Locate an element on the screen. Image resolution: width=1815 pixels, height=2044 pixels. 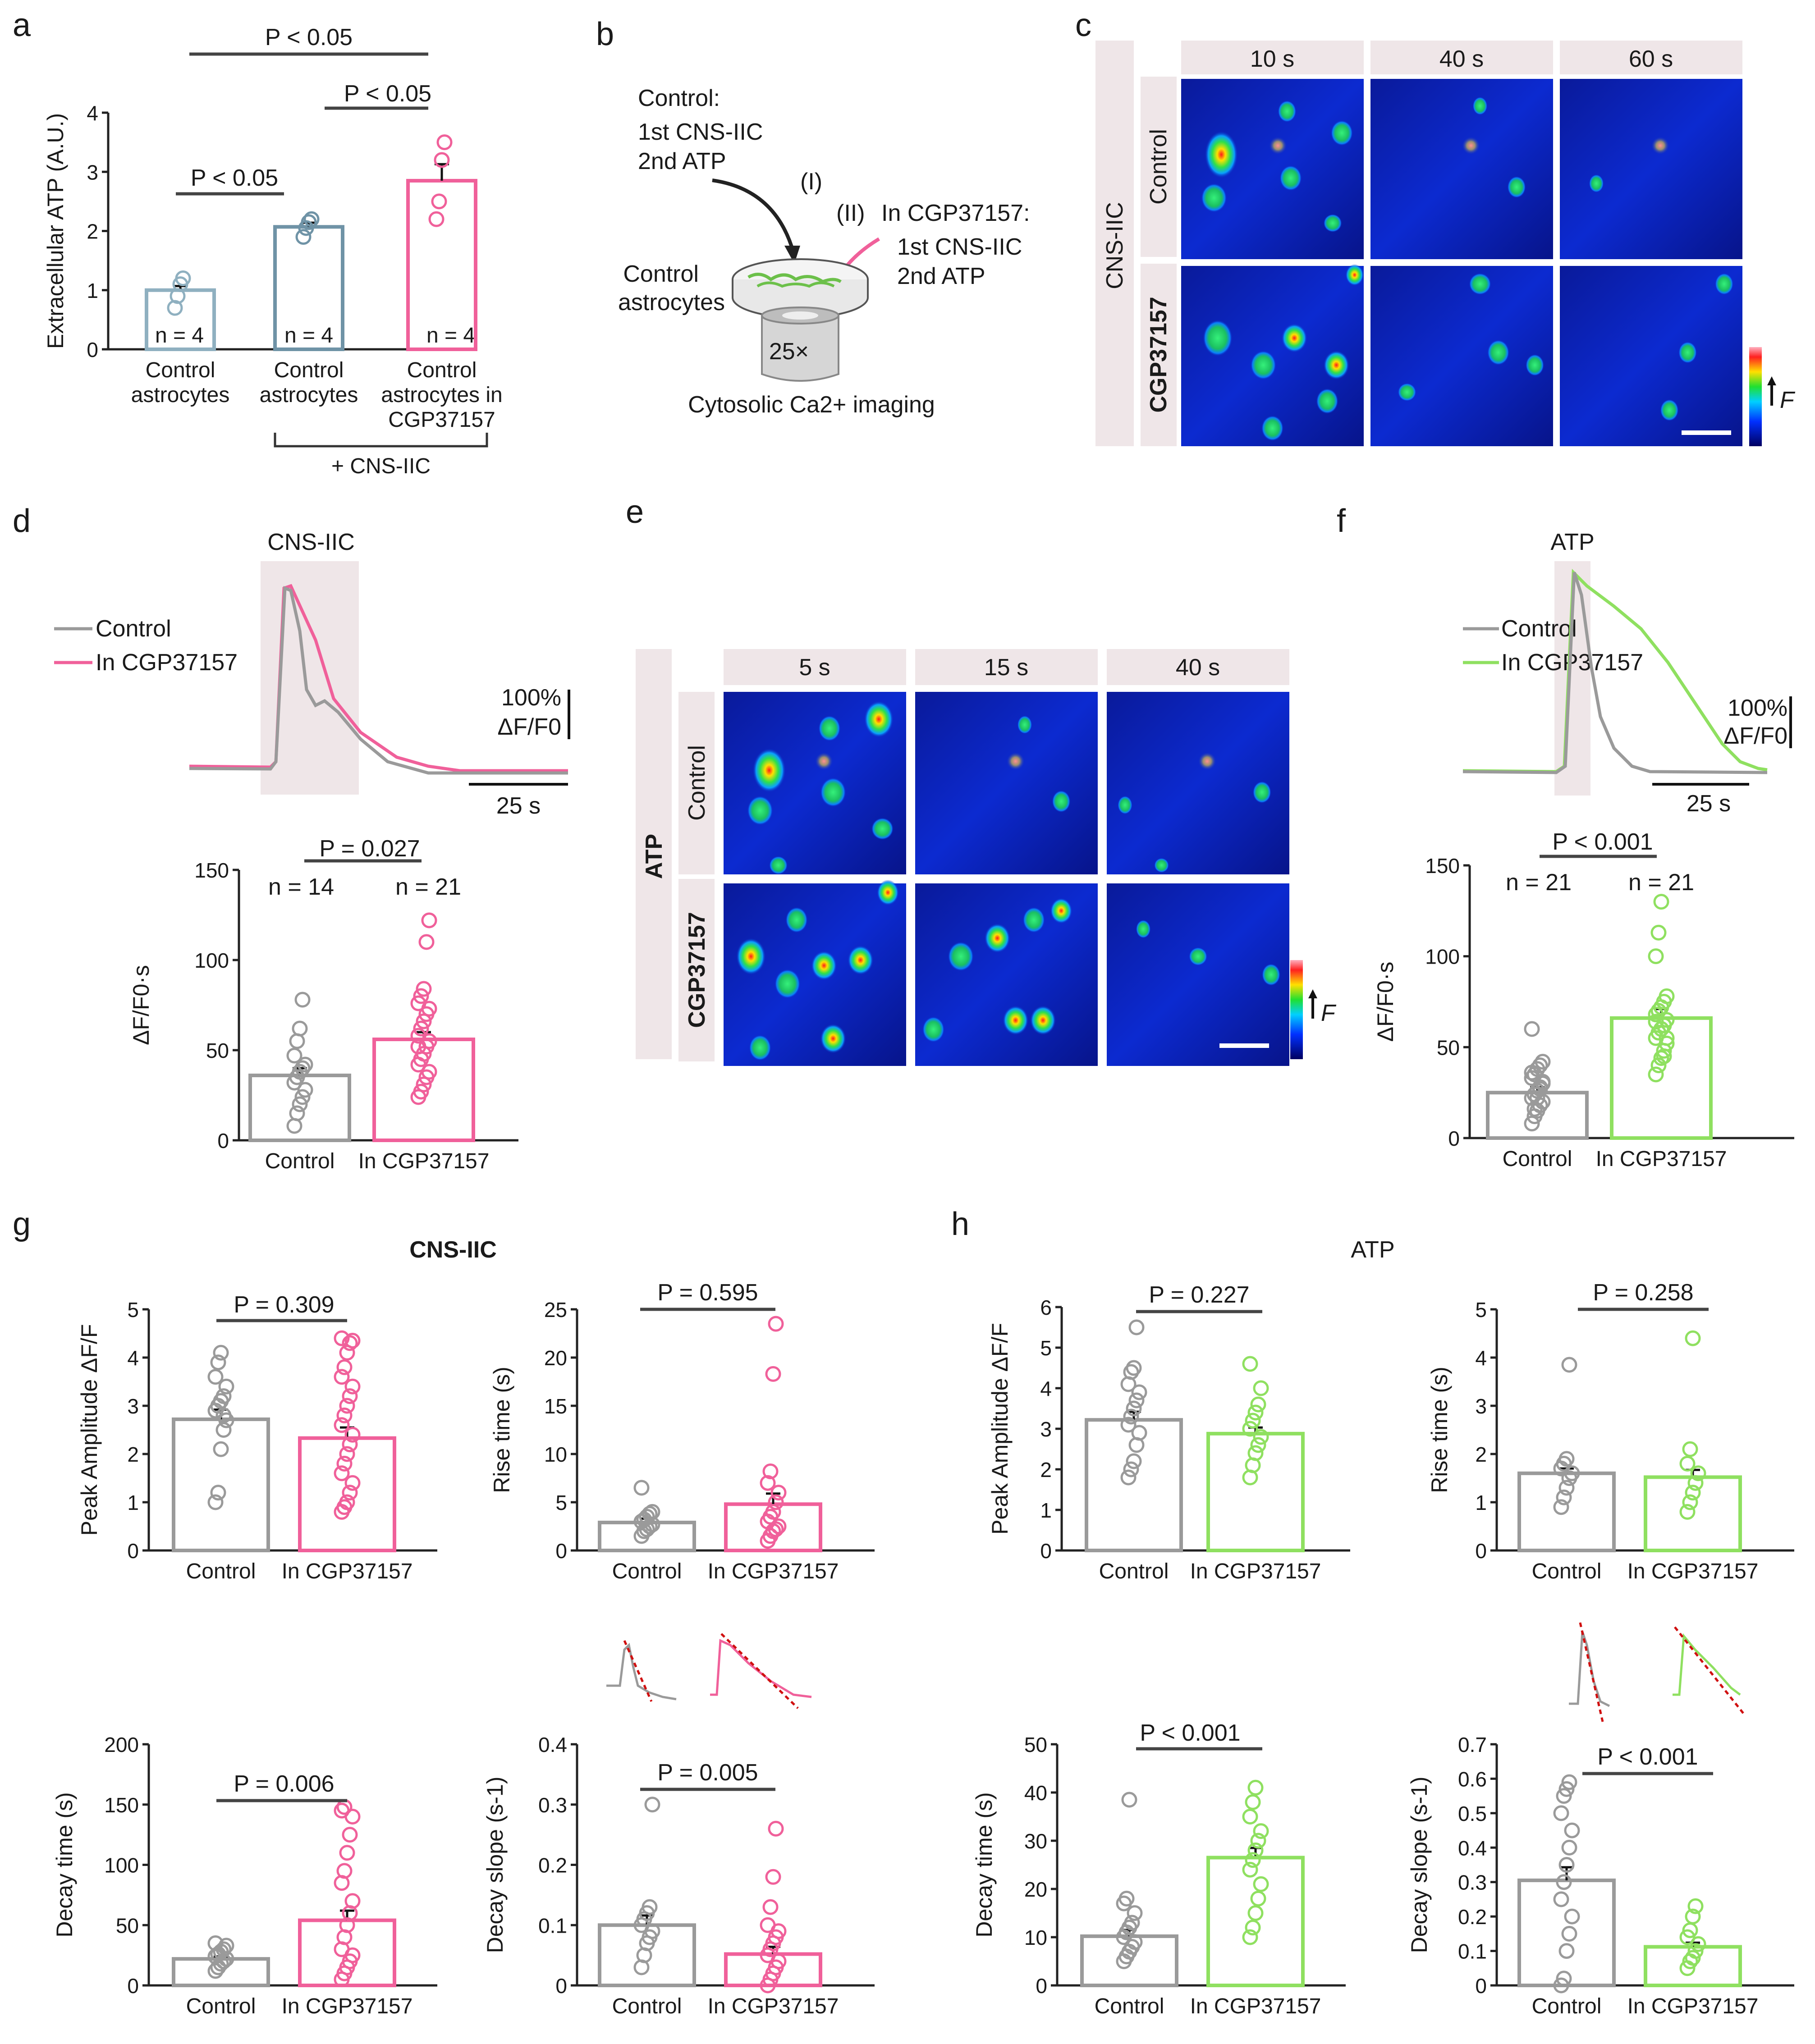
trace-control-line-f is located at coordinates (1615, 673).